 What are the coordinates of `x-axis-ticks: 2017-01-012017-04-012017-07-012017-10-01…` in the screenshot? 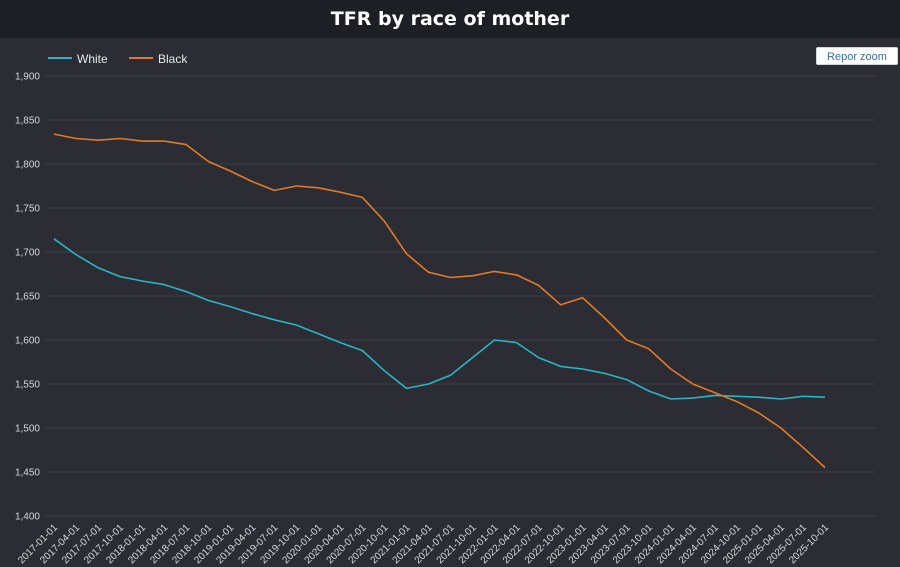 It's located at (423, 544).